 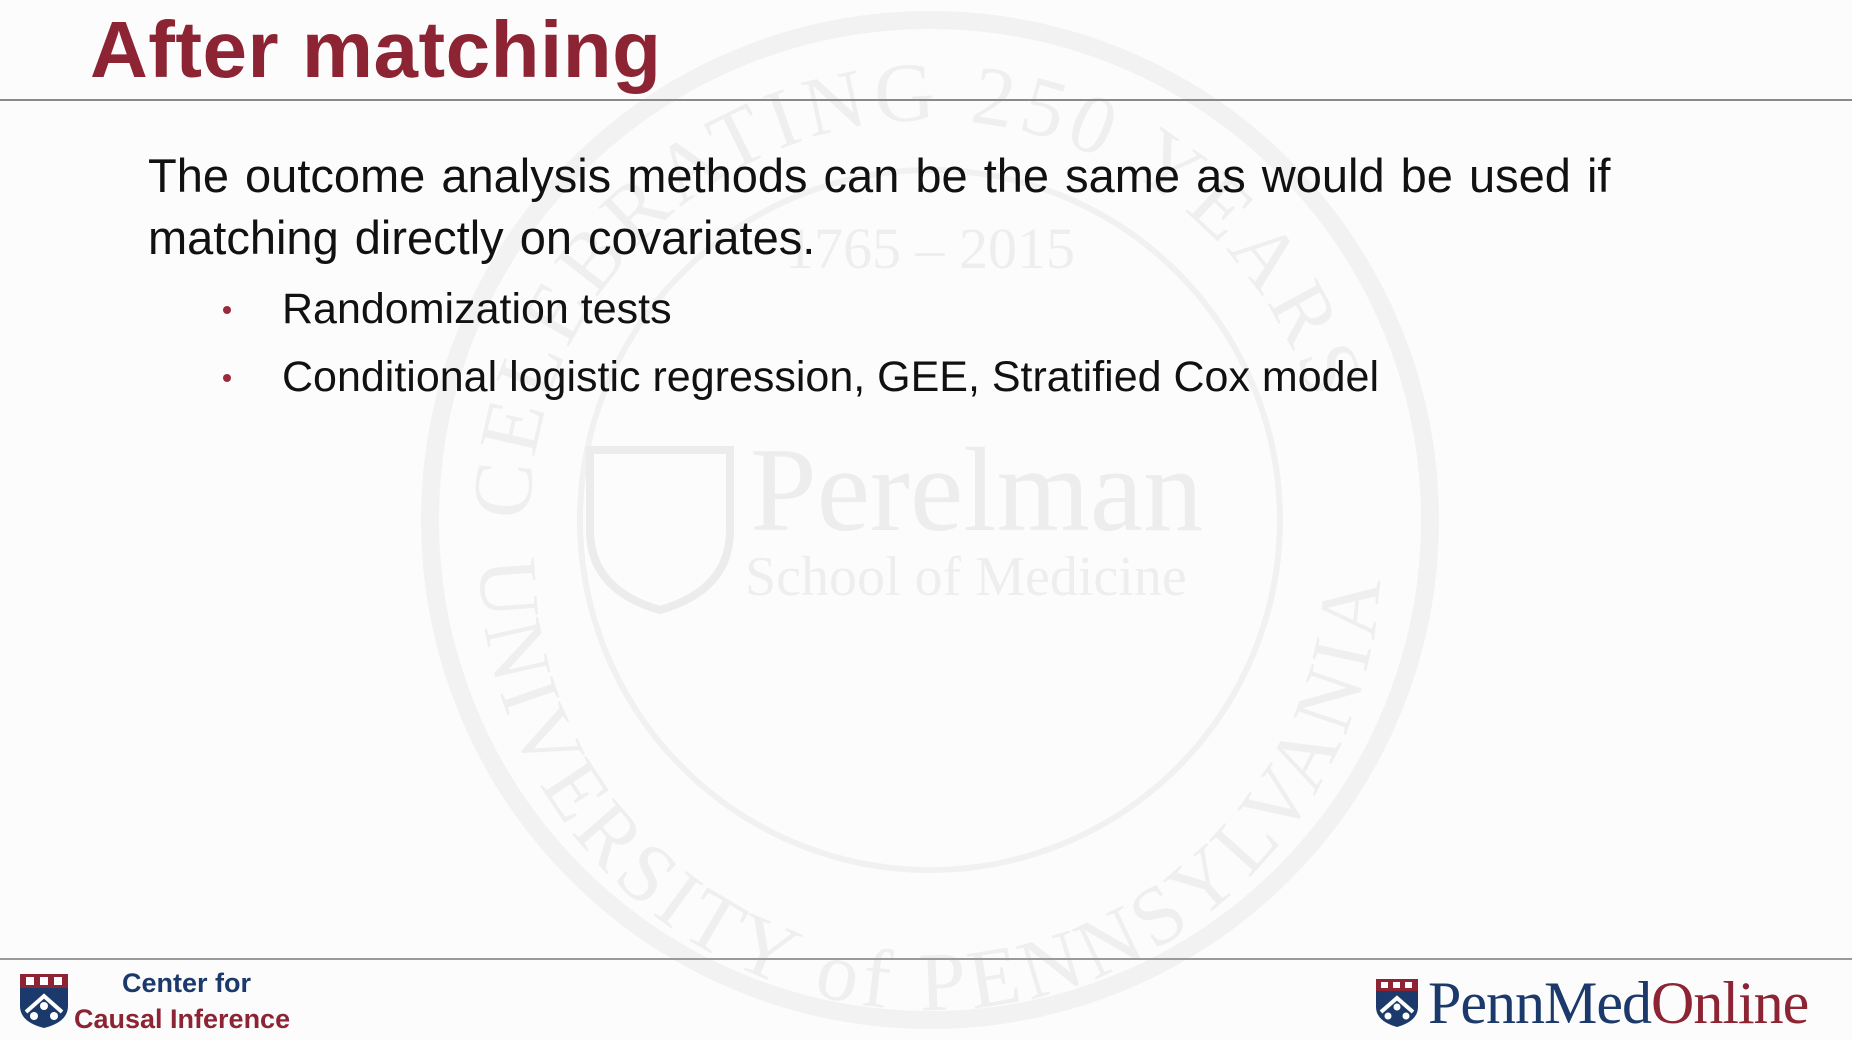 What do you see at coordinates (976, 489) in the screenshot?
I see `watermark-school-name: Perelman` at bounding box center [976, 489].